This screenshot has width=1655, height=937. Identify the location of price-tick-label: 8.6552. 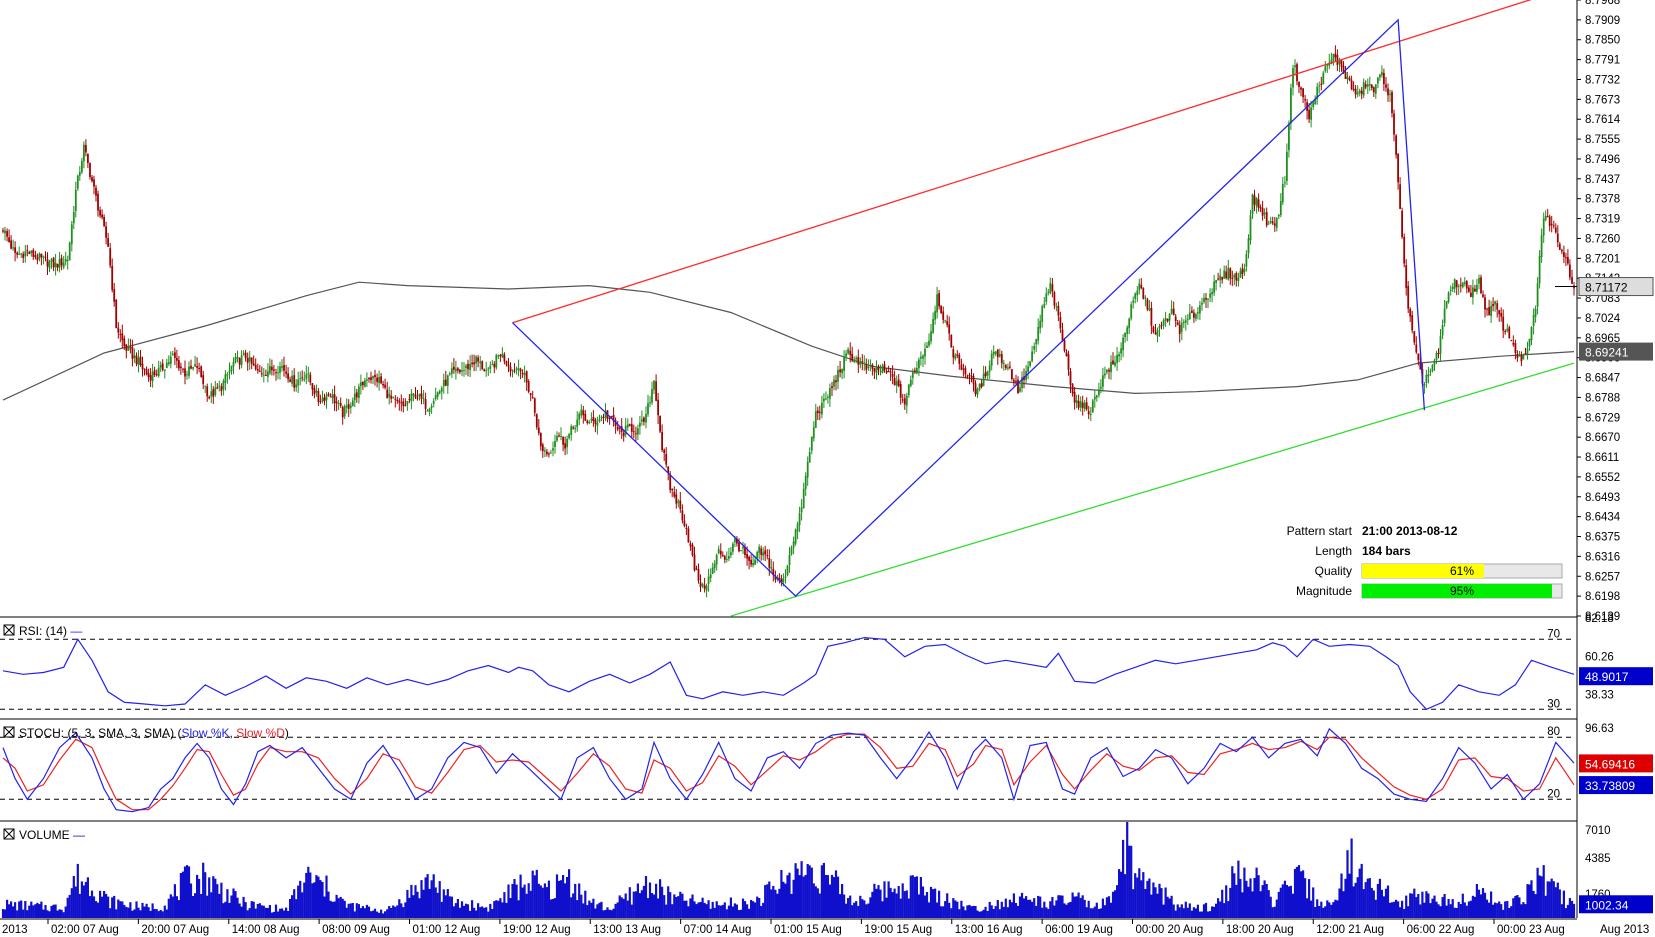
(1602, 478).